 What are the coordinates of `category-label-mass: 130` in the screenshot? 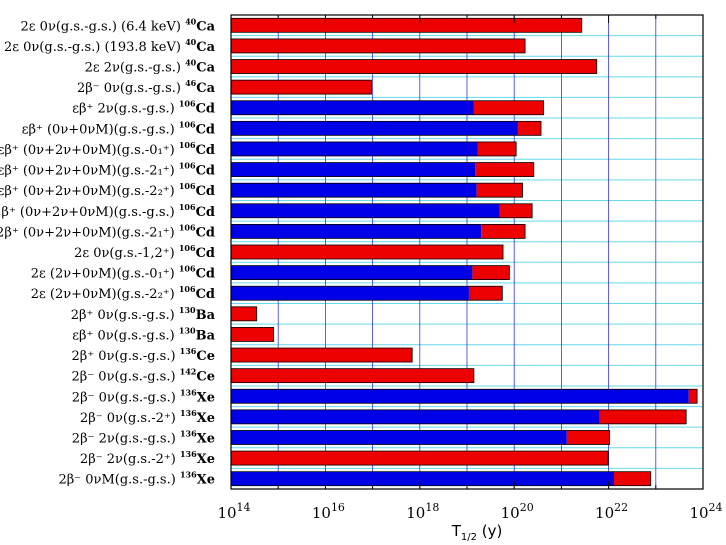 It's located at (187, 330).